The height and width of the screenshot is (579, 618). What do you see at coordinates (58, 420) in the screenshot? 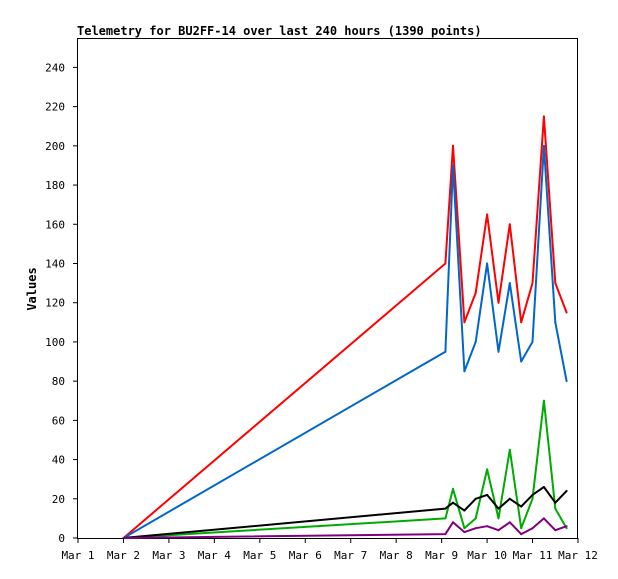
I see `y-tick-label: 60` at bounding box center [58, 420].